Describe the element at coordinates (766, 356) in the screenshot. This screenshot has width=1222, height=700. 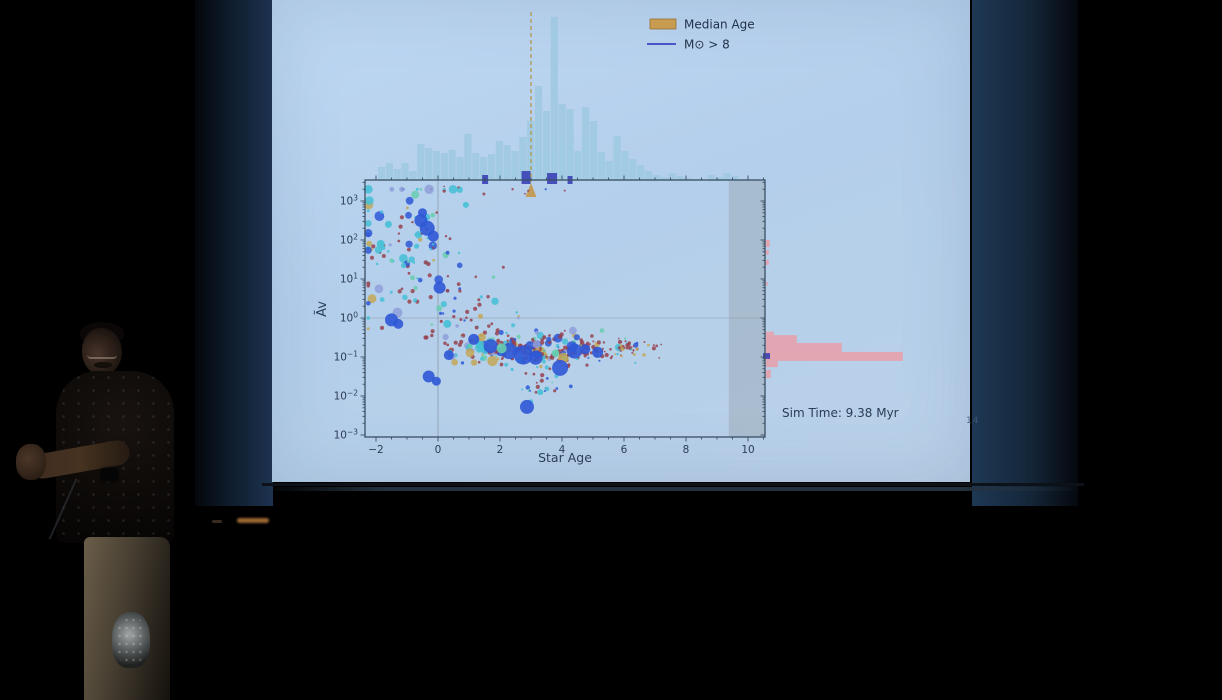
I see `right-hist-massive-bar` at that location.